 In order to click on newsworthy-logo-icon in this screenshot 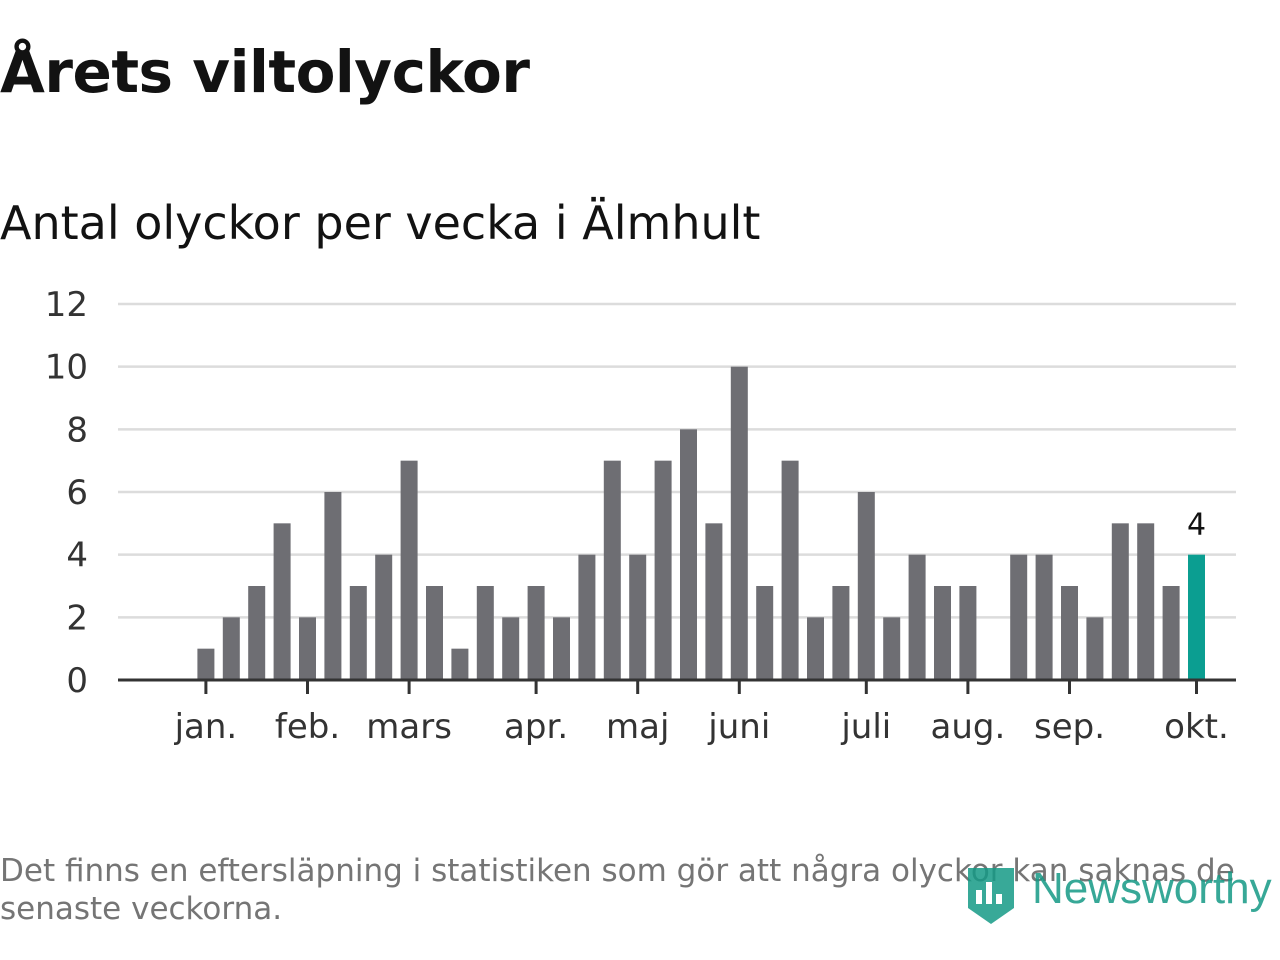, I will do `click(991, 896)`.